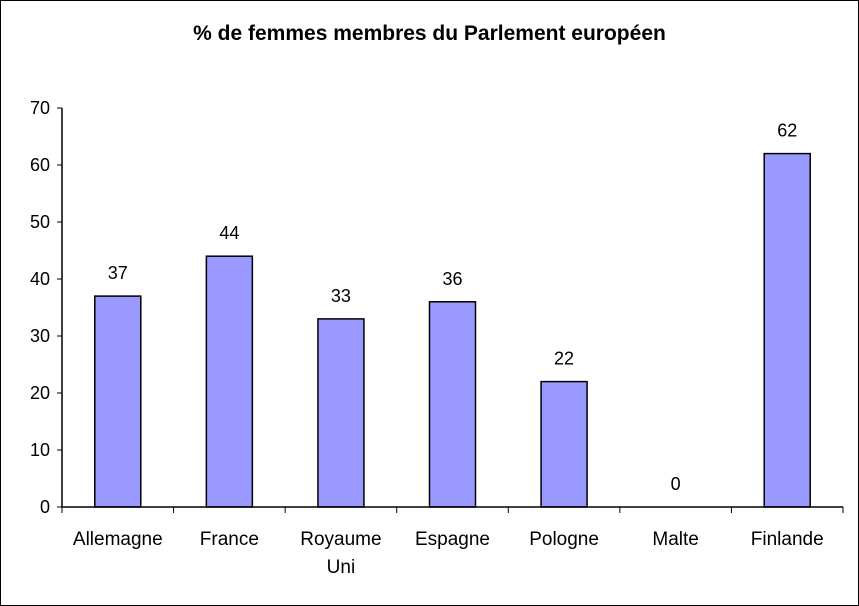 This screenshot has width=859, height=606. Describe the element at coordinates (229, 233) in the screenshot. I see `data-label: 44` at that location.